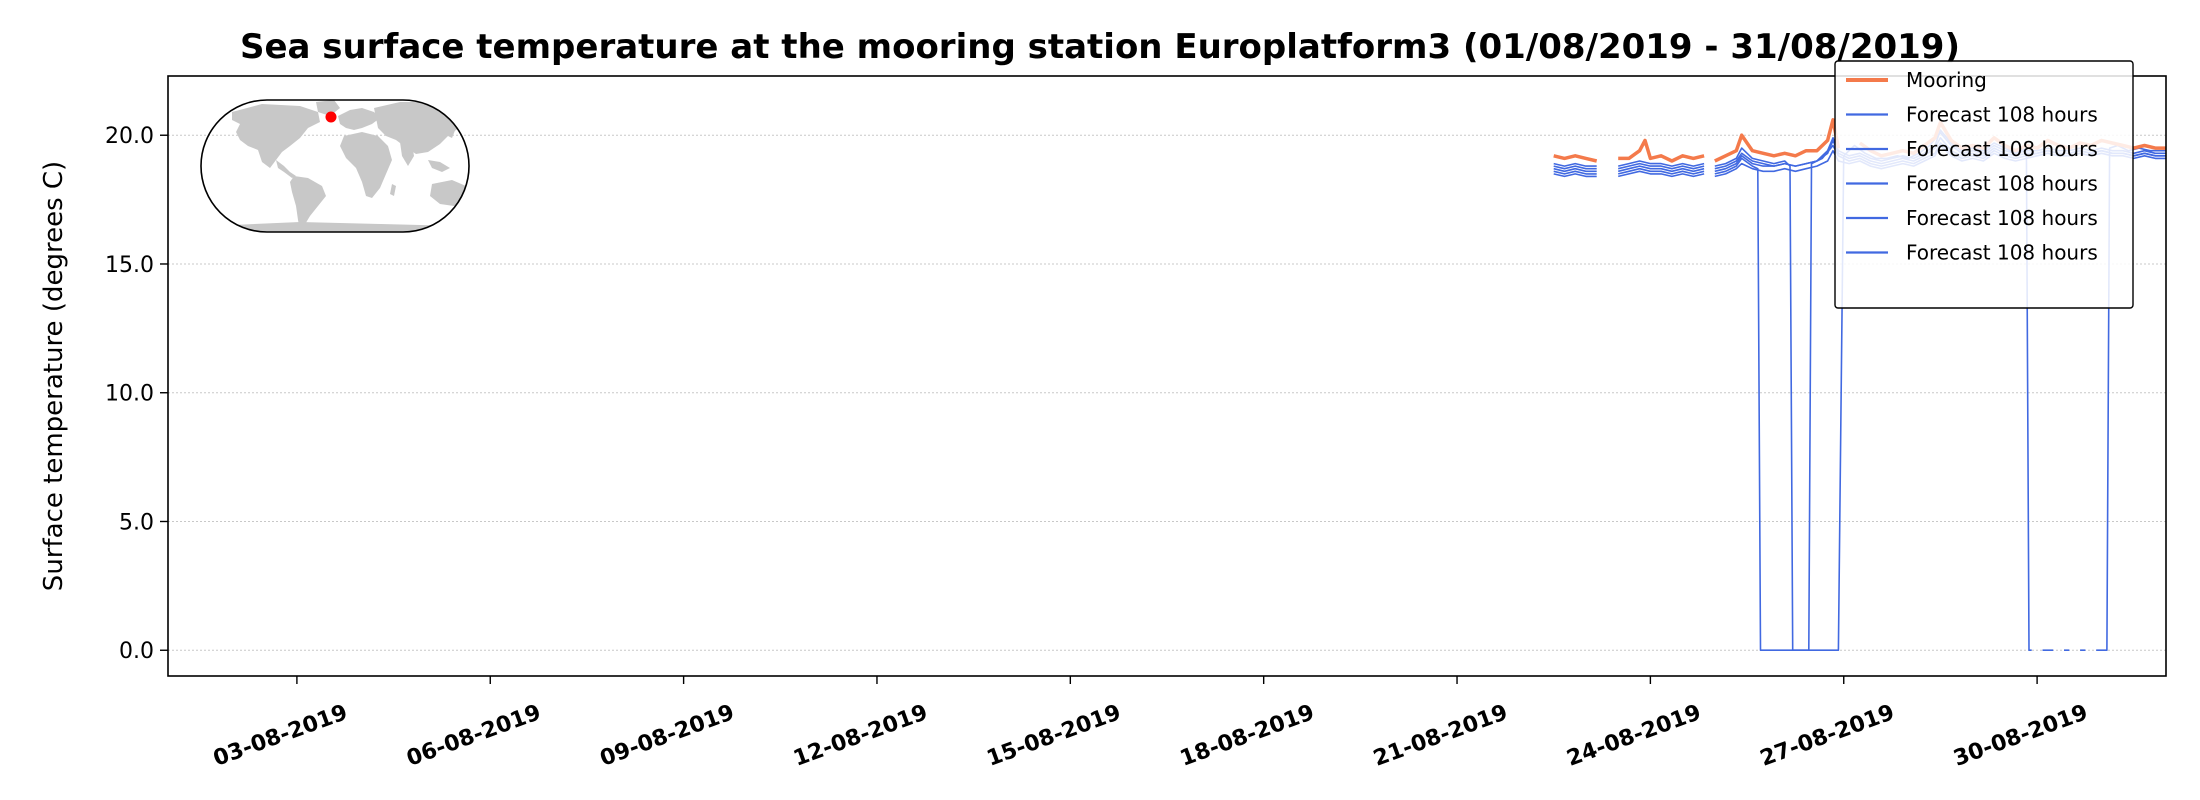  What do you see at coordinates (2020, 736) in the screenshot?
I see `x-tick-label: 30-08-2019` at bounding box center [2020, 736].